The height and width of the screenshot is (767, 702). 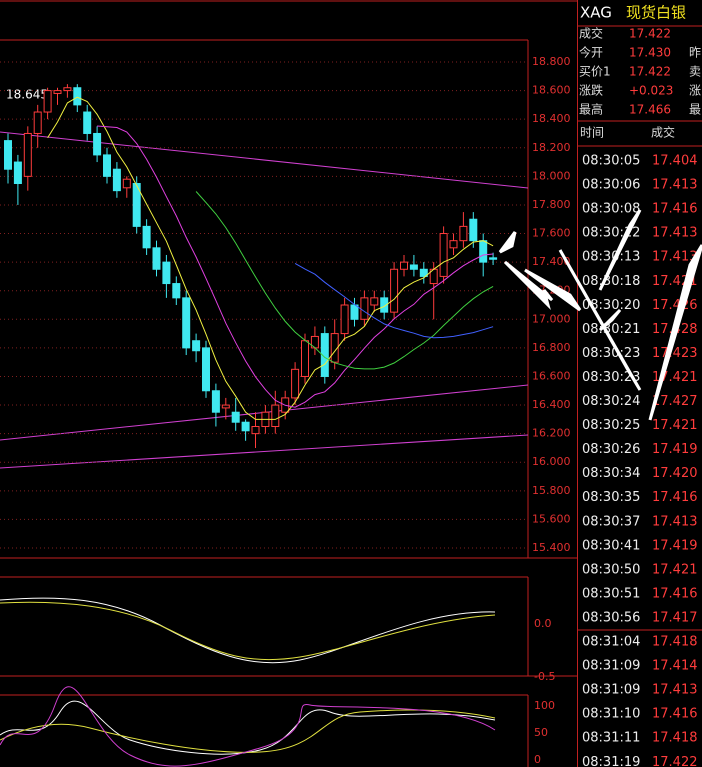 What do you see at coordinates (611, 666) in the screenshot?
I see `trade-time: 08:31:09` at bounding box center [611, 666].